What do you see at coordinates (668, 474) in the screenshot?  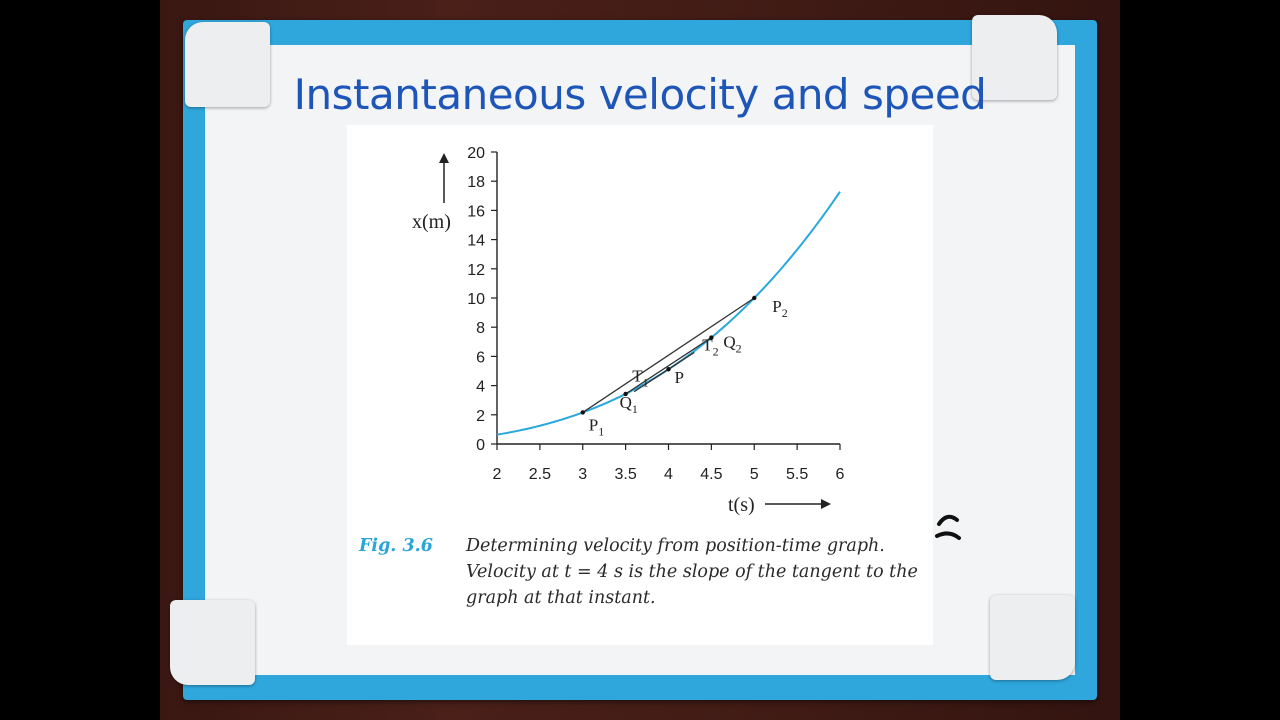 I see `x-tick-label: 4` at bounding box center [668, 474].